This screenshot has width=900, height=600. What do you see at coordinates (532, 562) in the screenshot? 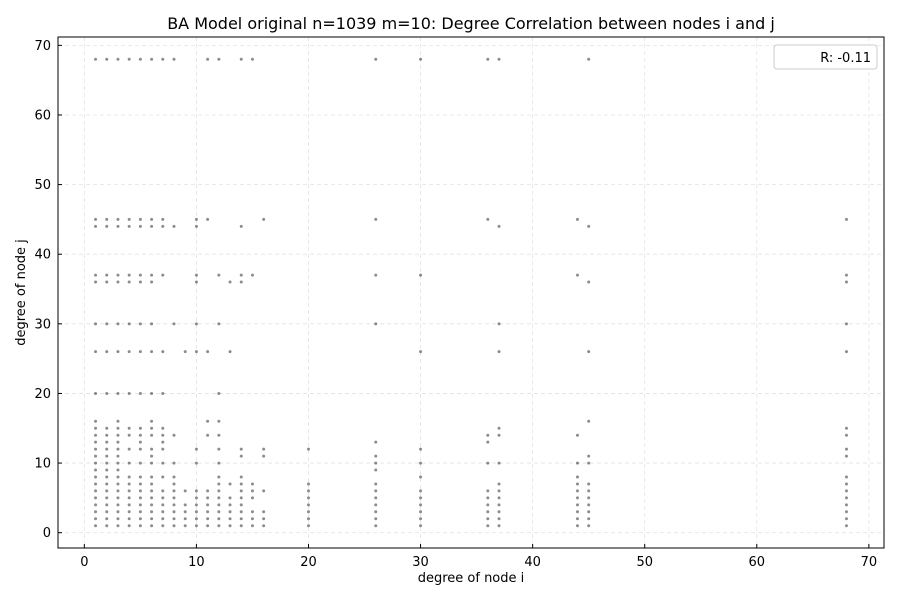
I see `x-tick-label: 40` at bounding box center [532, 562].